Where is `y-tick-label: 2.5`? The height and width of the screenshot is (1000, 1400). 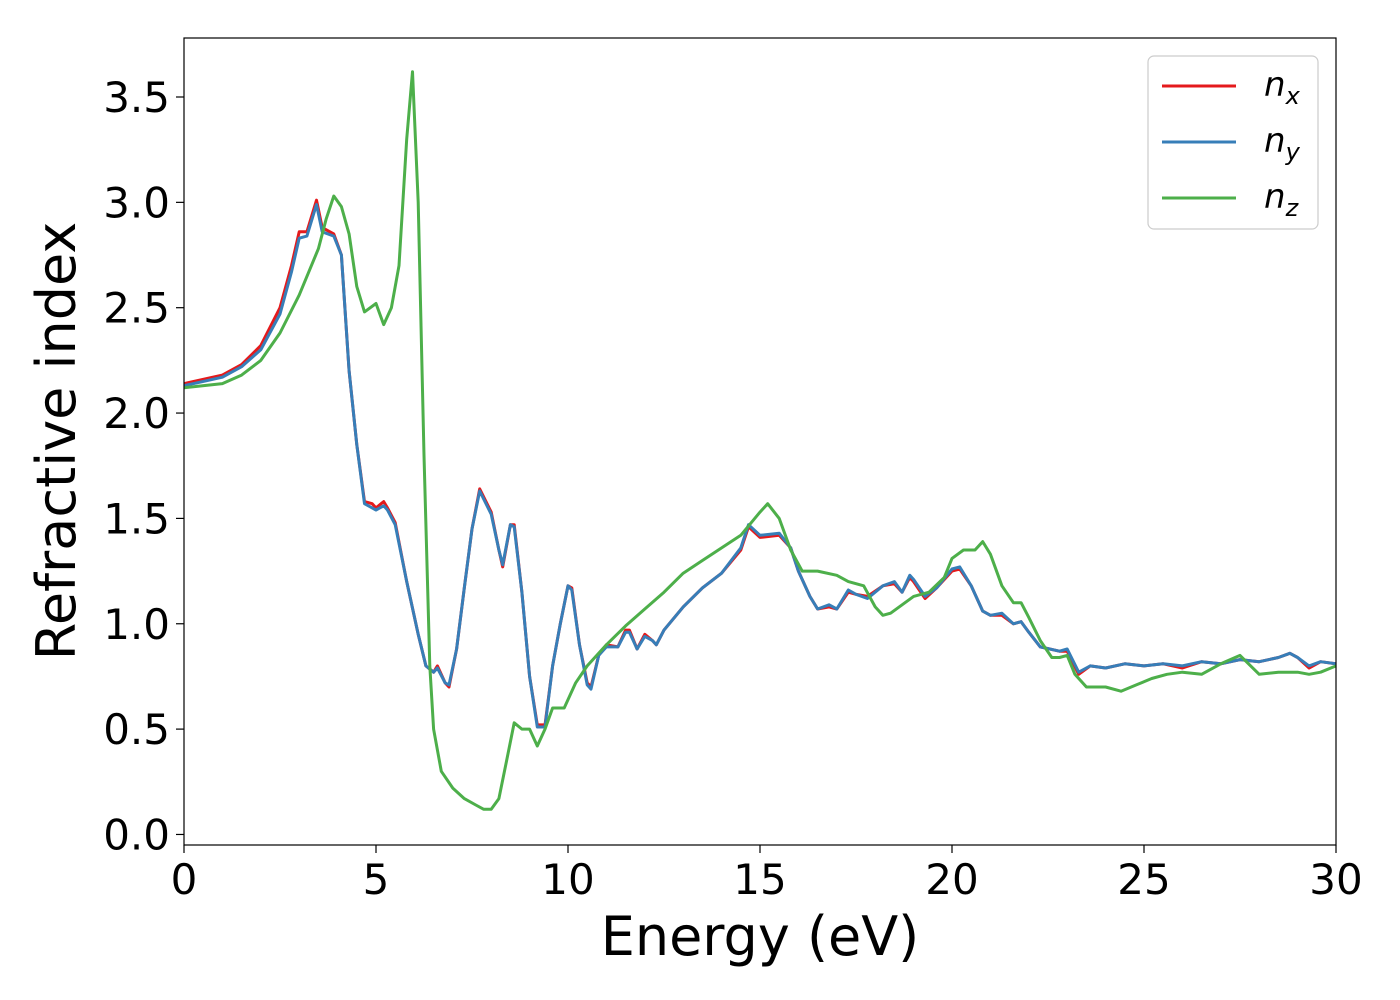 y-tick-label: 2.5 is located at coordinates (136, 308).